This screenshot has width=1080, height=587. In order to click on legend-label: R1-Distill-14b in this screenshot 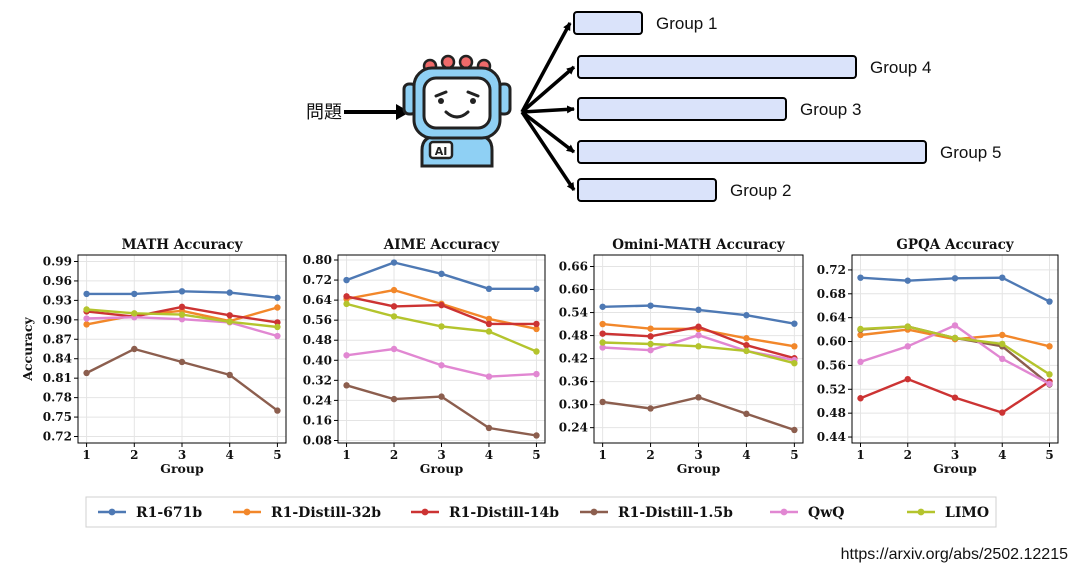, I will do `click(504, 513)`.